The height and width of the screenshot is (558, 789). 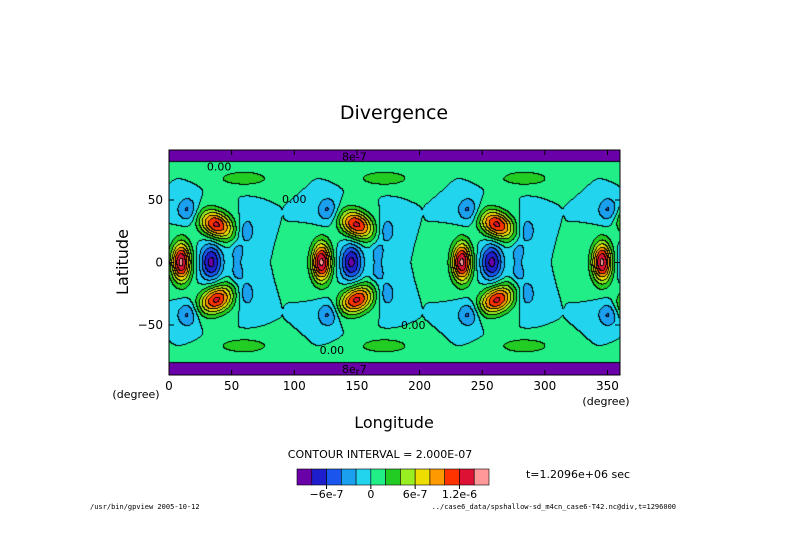 I want to click on y-unit-label: (degree), so click(x=135, y=394).